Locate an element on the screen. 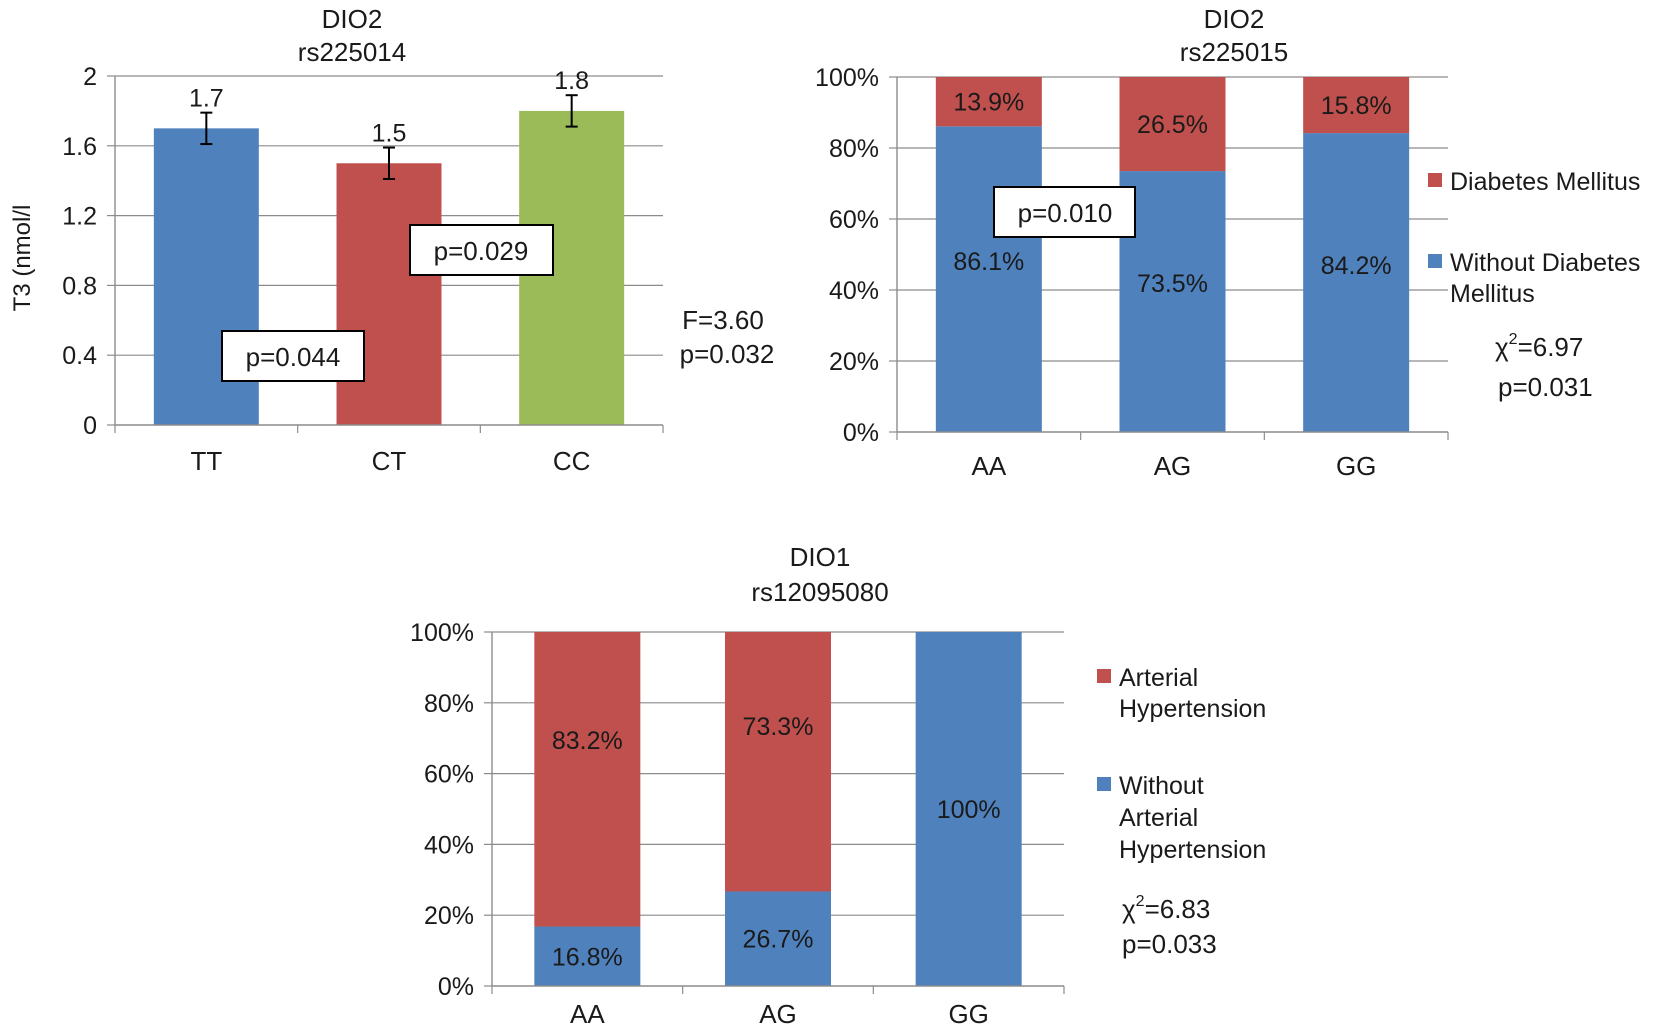 This screenshot has width=1671, height=1034. y-tick-label: 20% is located at coordinates (854, 362).